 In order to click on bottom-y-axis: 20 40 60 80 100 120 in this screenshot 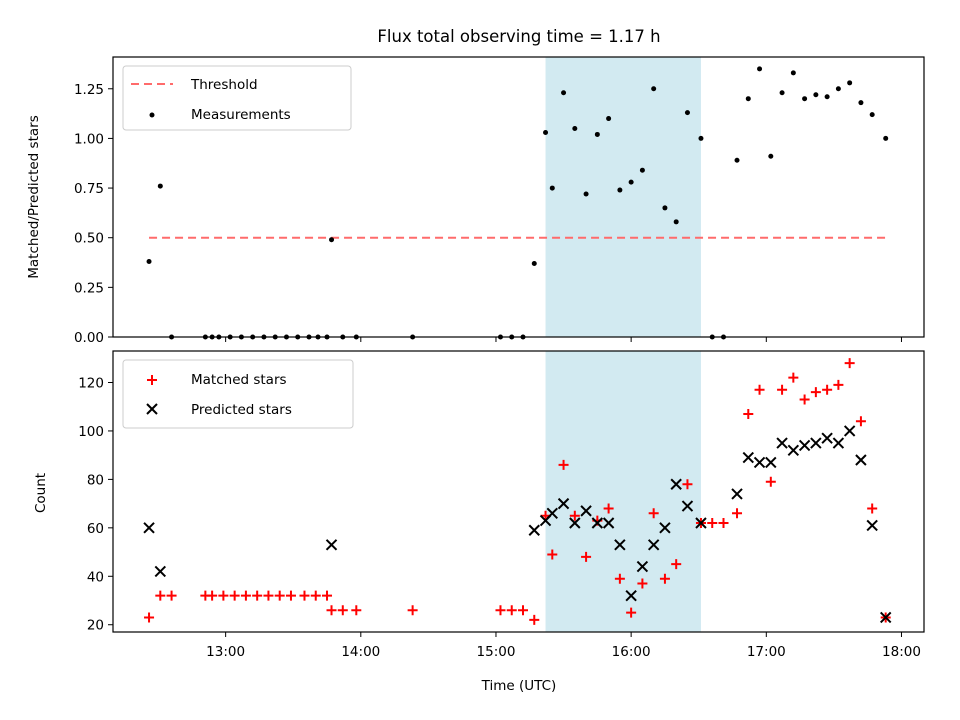, I will do `click(95, 504)`.